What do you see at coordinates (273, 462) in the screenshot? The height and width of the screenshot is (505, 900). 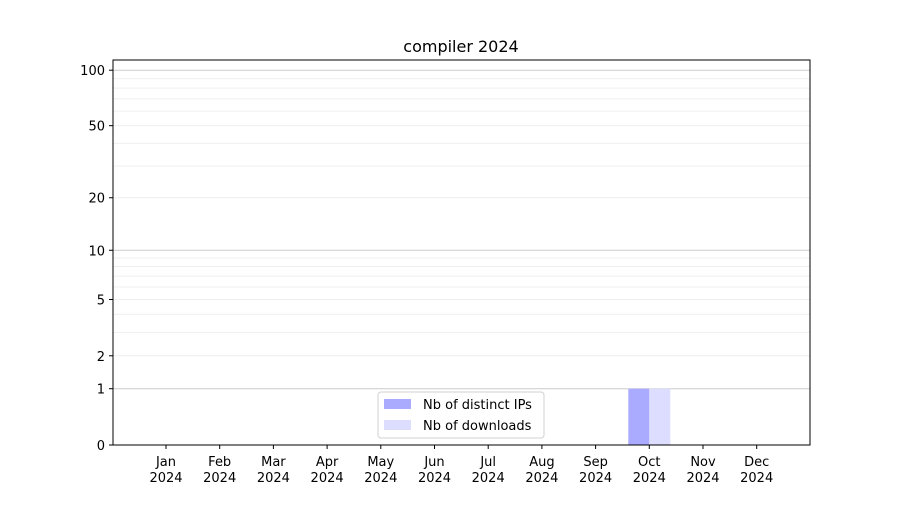 I see `x-tick-label-month: Mar` at bounding box center [273, 462].